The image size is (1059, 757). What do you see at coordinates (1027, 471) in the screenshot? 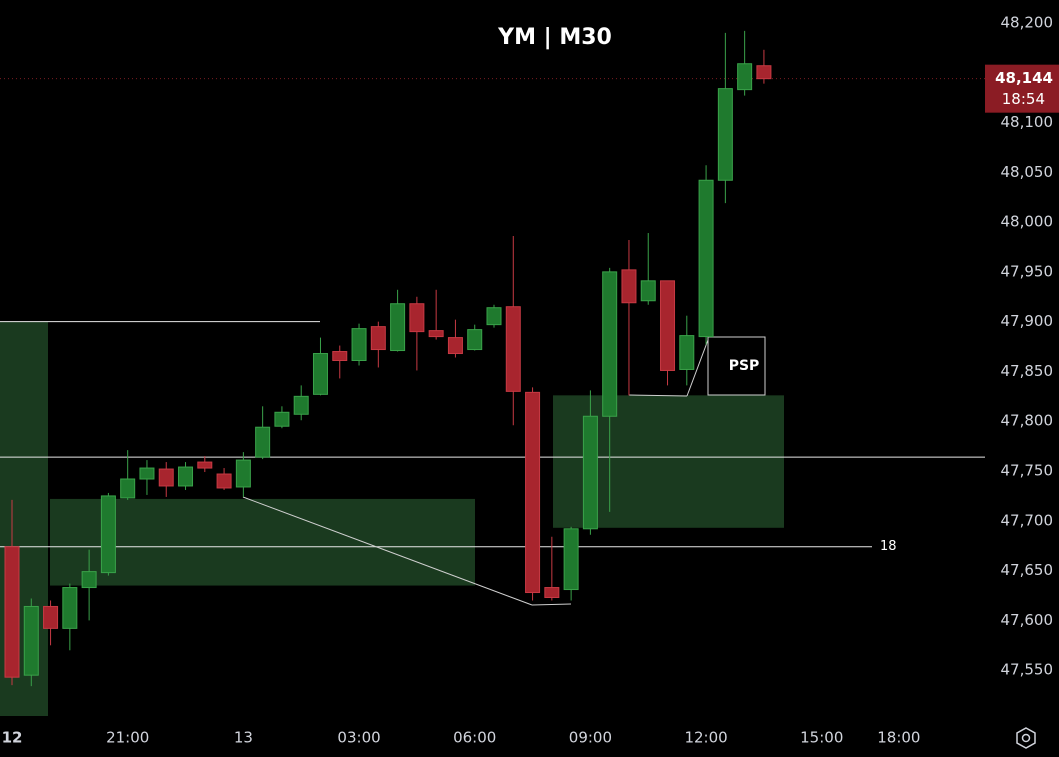
I see `y-tick-label: 47,750` at bounding box center [1027, 471].